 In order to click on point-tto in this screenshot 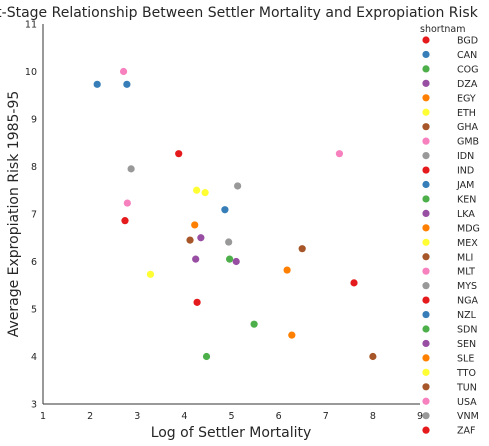, I will do `click(150, 274)`.